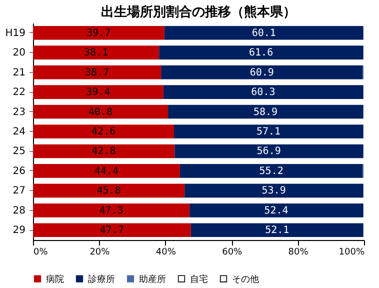 Image resolution: width=379 pixels, height=288 pixels. What do you see at coordinates (274, 191) in the screenshot?
I see `data-label: 53.9` at bounding box center [274, 191].